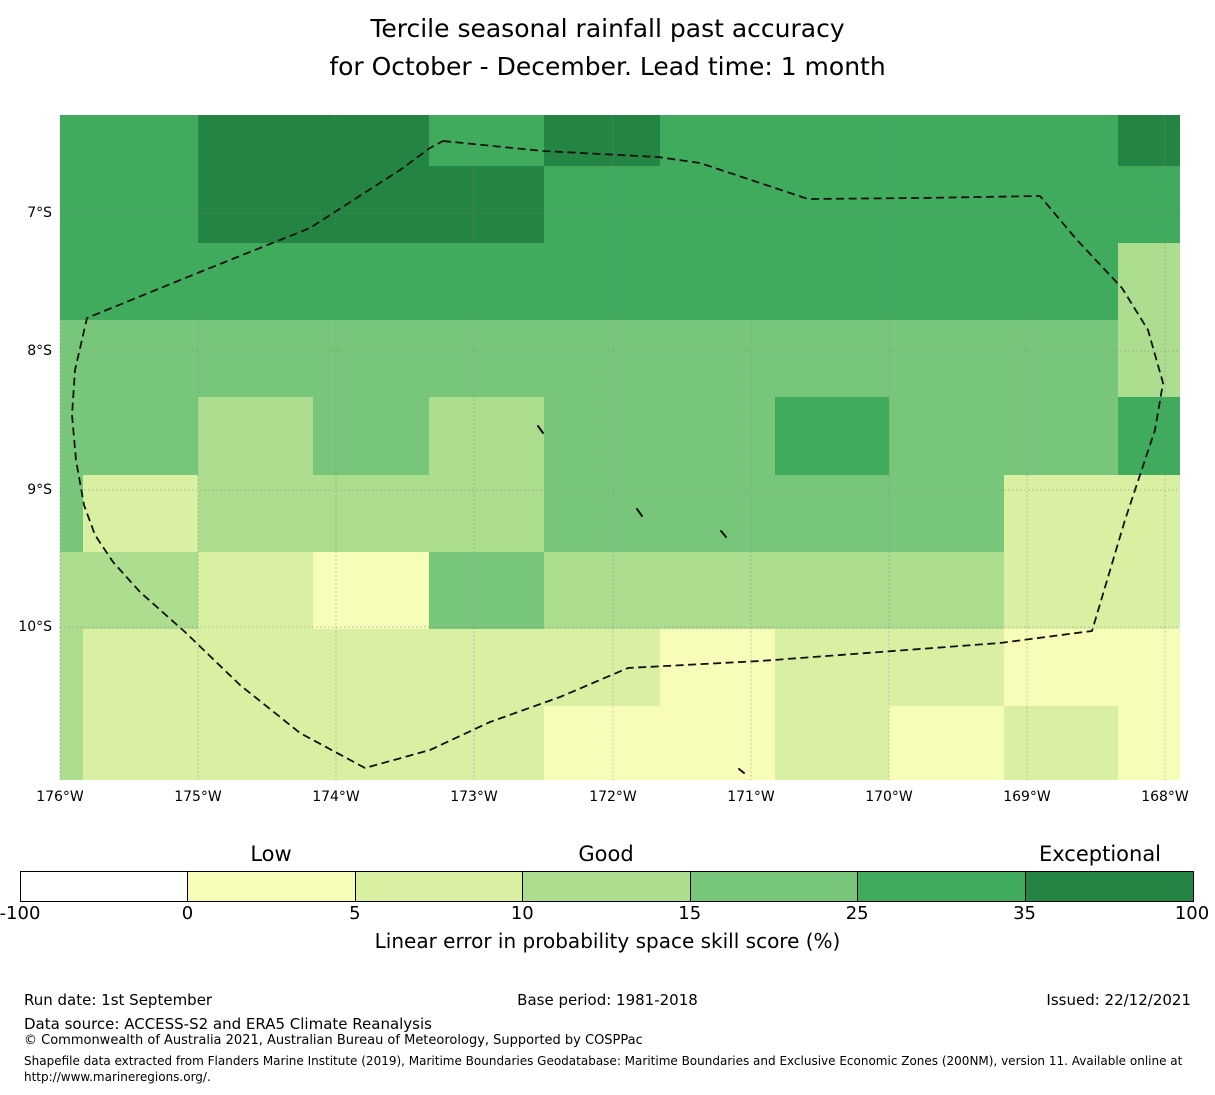 This screenshot has height=1095, width=1215. What do you see at coordinates (606, 854) in the screenshot?
I see `colorbar-category-label: Good` at bounding box center [606, 854].